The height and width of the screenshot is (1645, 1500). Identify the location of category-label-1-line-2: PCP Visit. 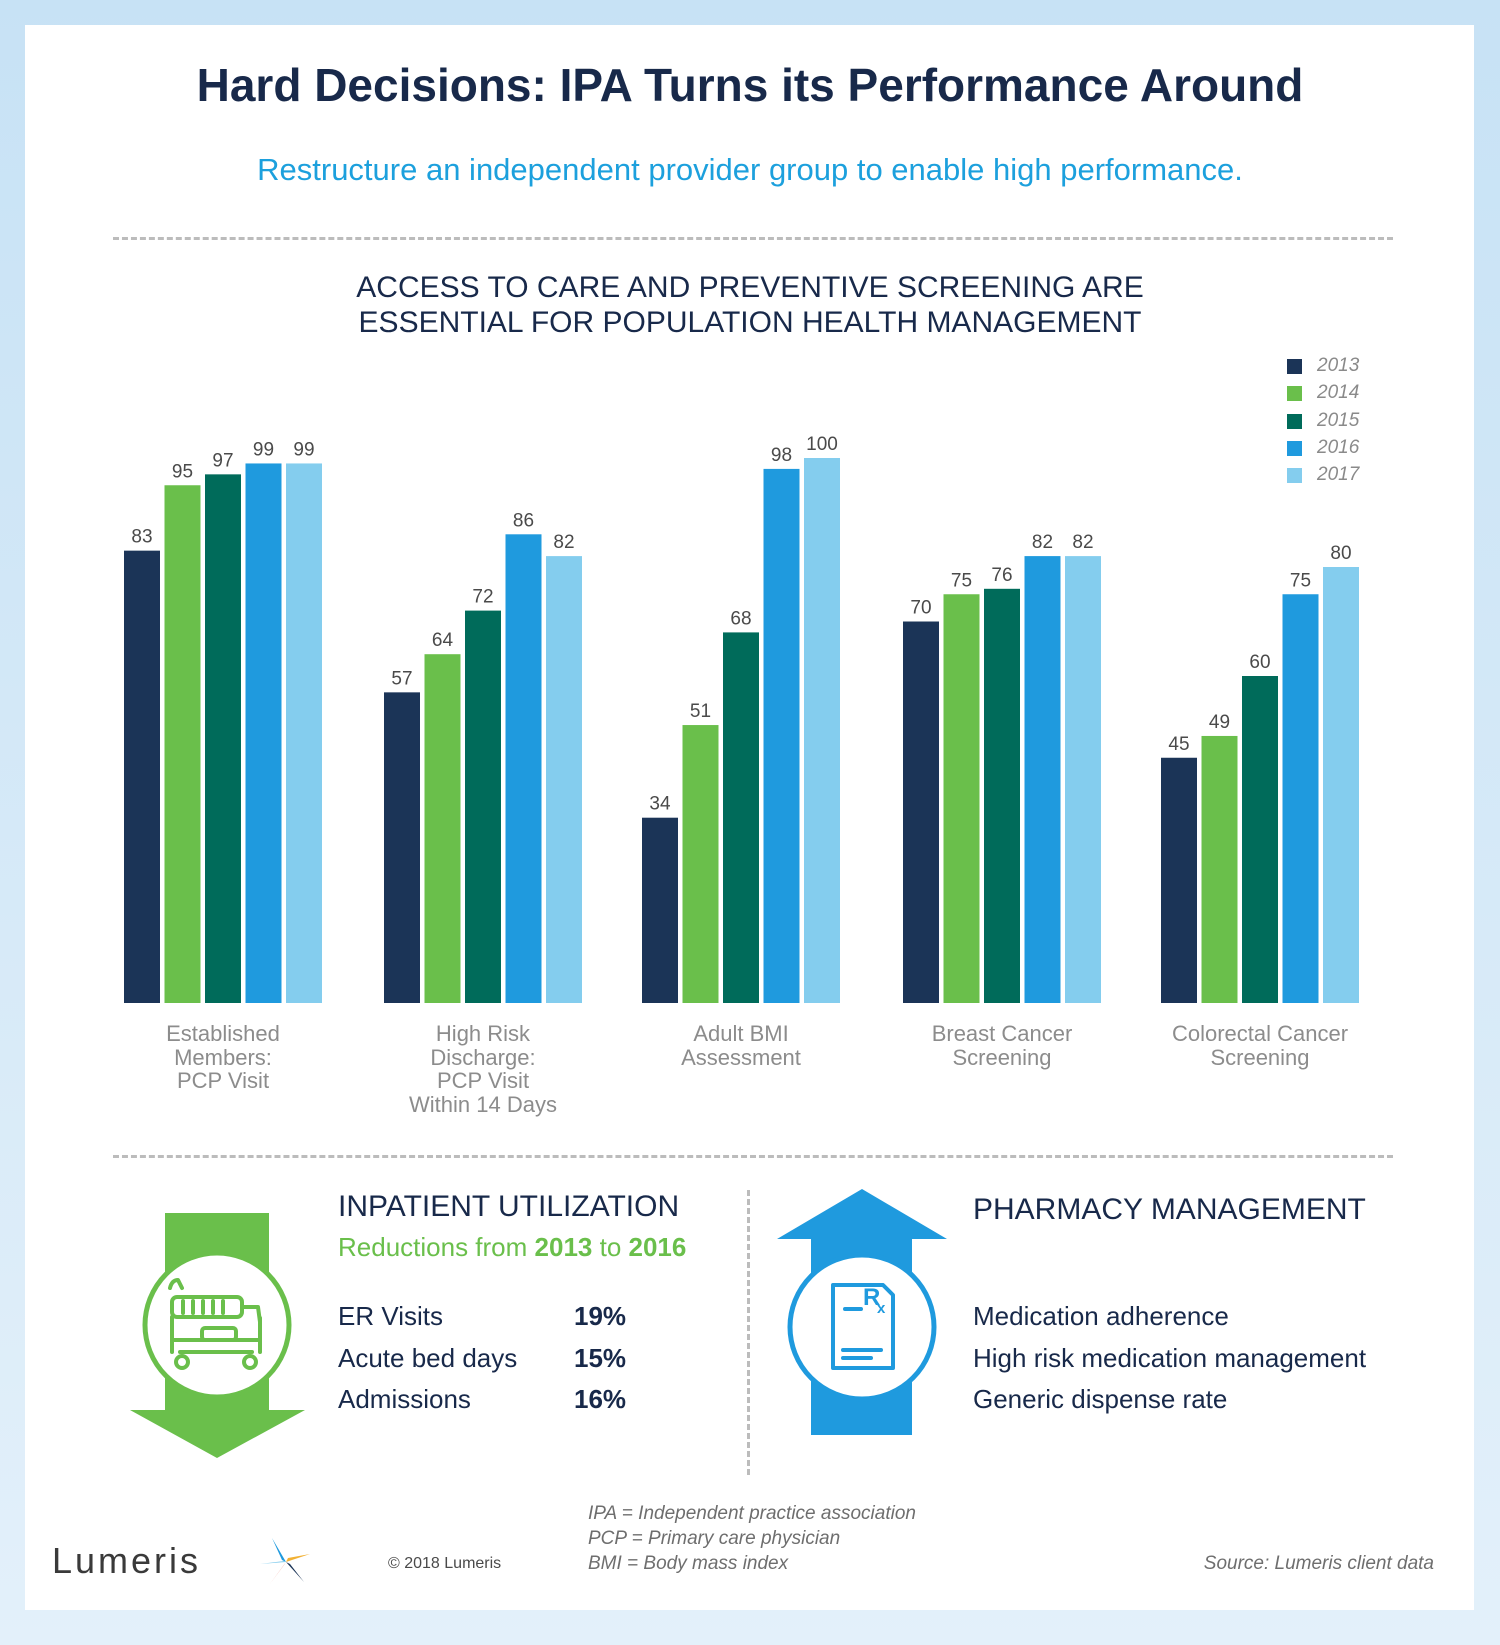
(483, 1080).